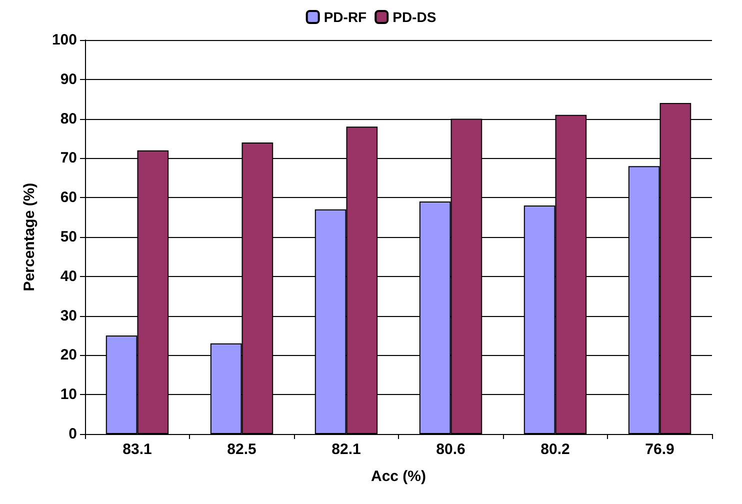 This screenshot has width=742, height=504. I want to click on x-tick-label: 80.2, so click(555, 449).